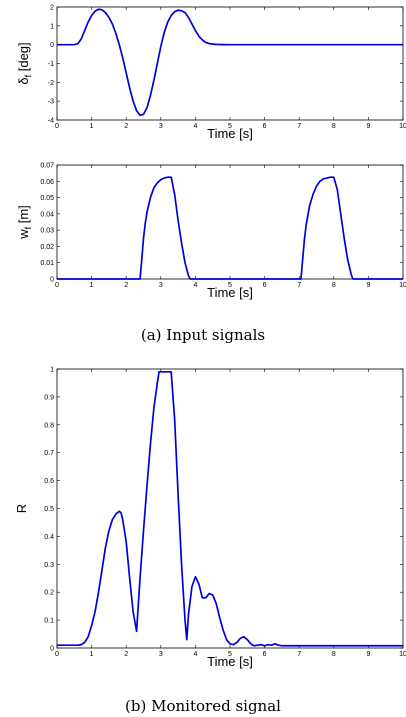 This screenshot has height=717, width=406. What do you see at coordinates (47, 166) in the screenshot?
I see `y-tick-label: 0.07` at bounding box center [47, 166].